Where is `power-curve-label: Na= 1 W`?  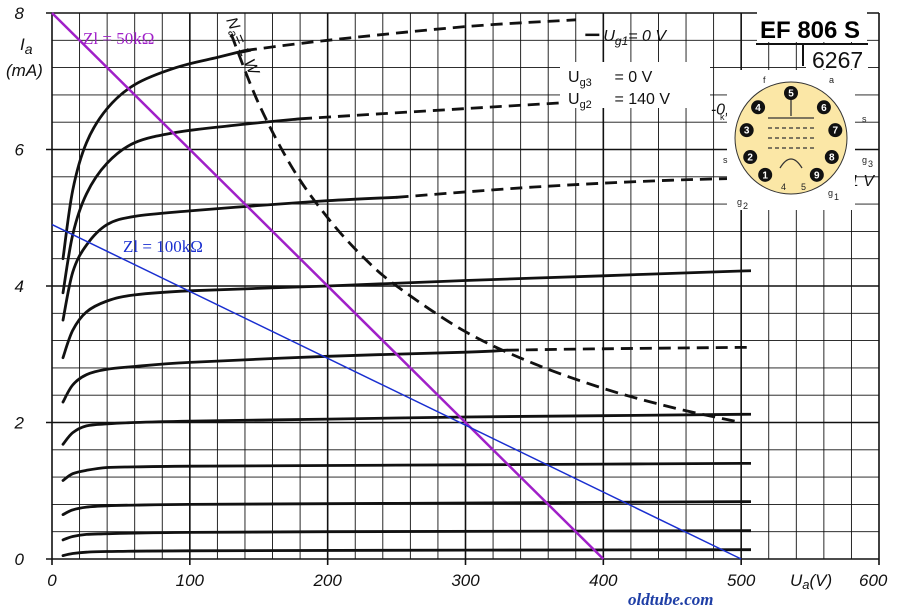
power-curve-label: Na= 1 W is located at coordinates (241, 47).